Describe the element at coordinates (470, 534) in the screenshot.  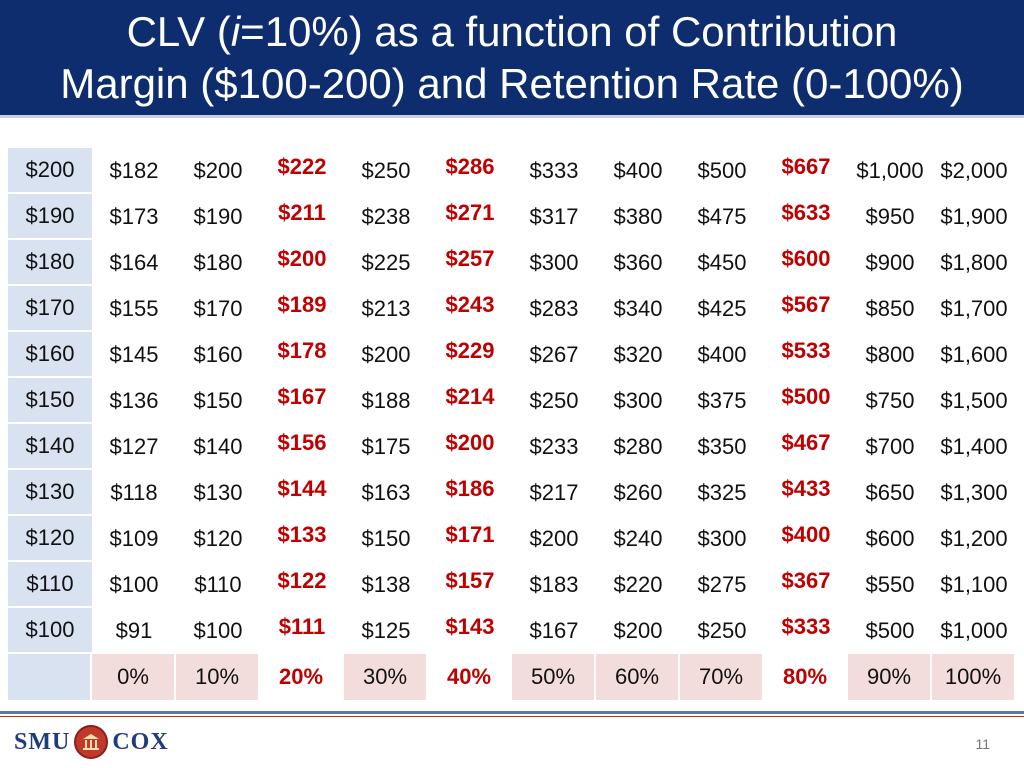
I see `clv-value-cell: $171` at that location.